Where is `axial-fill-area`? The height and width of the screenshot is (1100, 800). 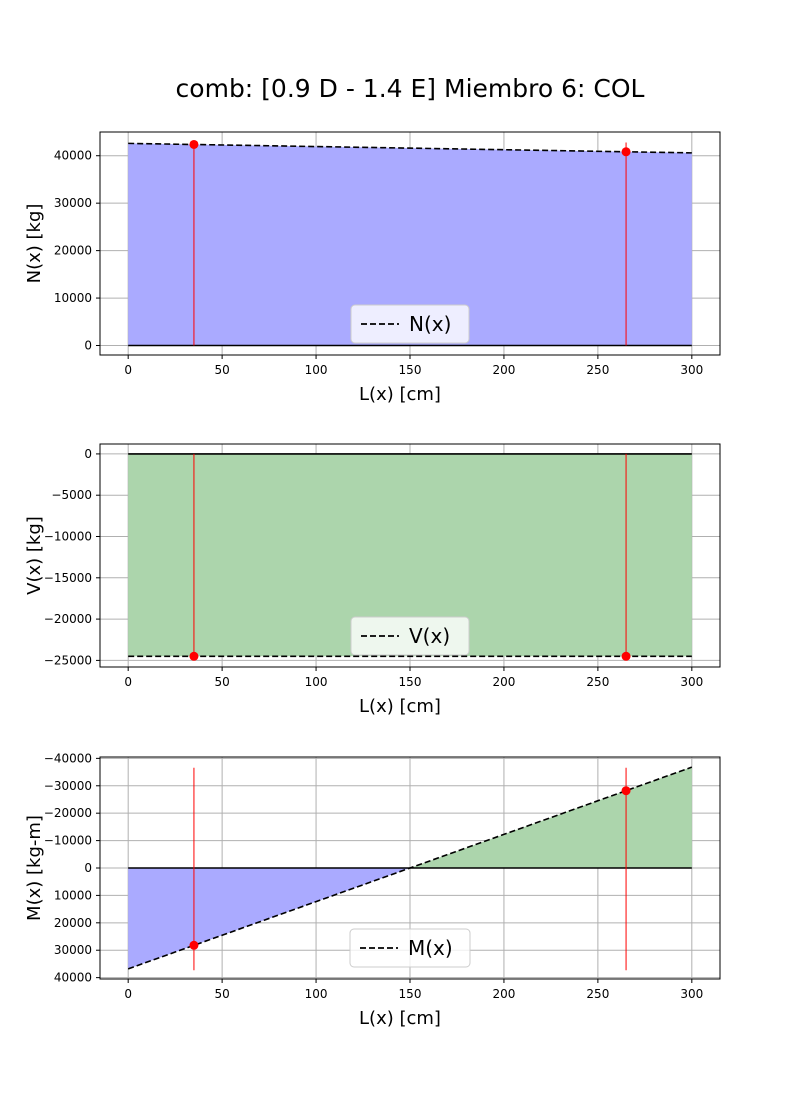 axial-fill-area is located at coordinates (410, 244).